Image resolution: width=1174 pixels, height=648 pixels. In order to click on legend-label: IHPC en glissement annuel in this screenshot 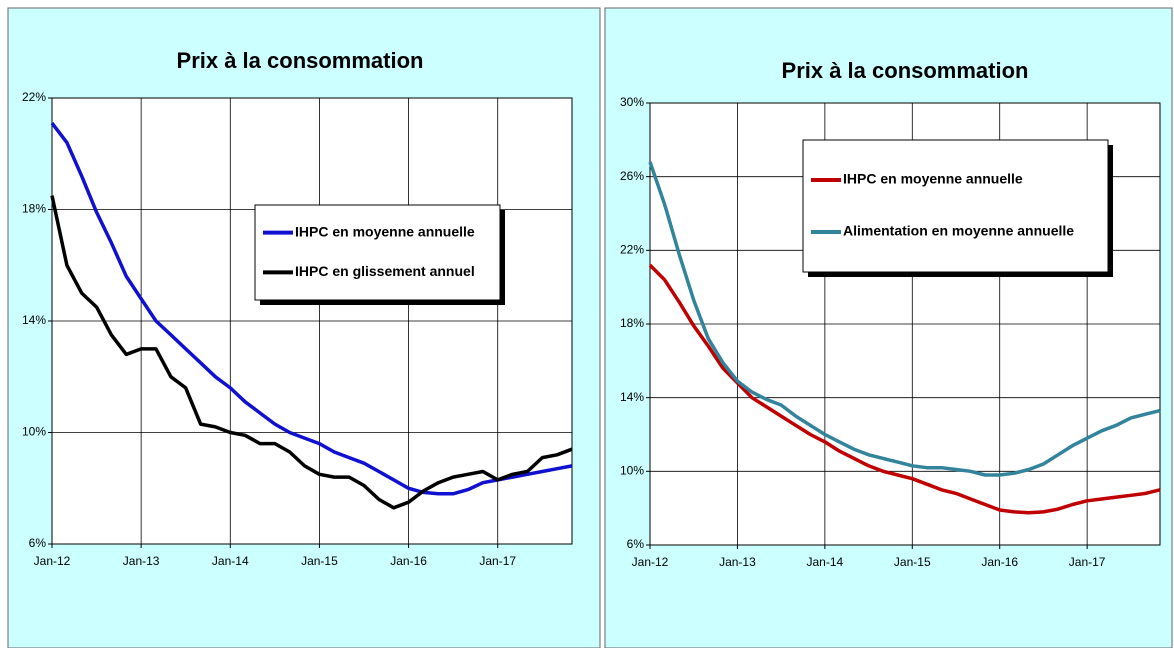, I will do `click(385, 271)`.